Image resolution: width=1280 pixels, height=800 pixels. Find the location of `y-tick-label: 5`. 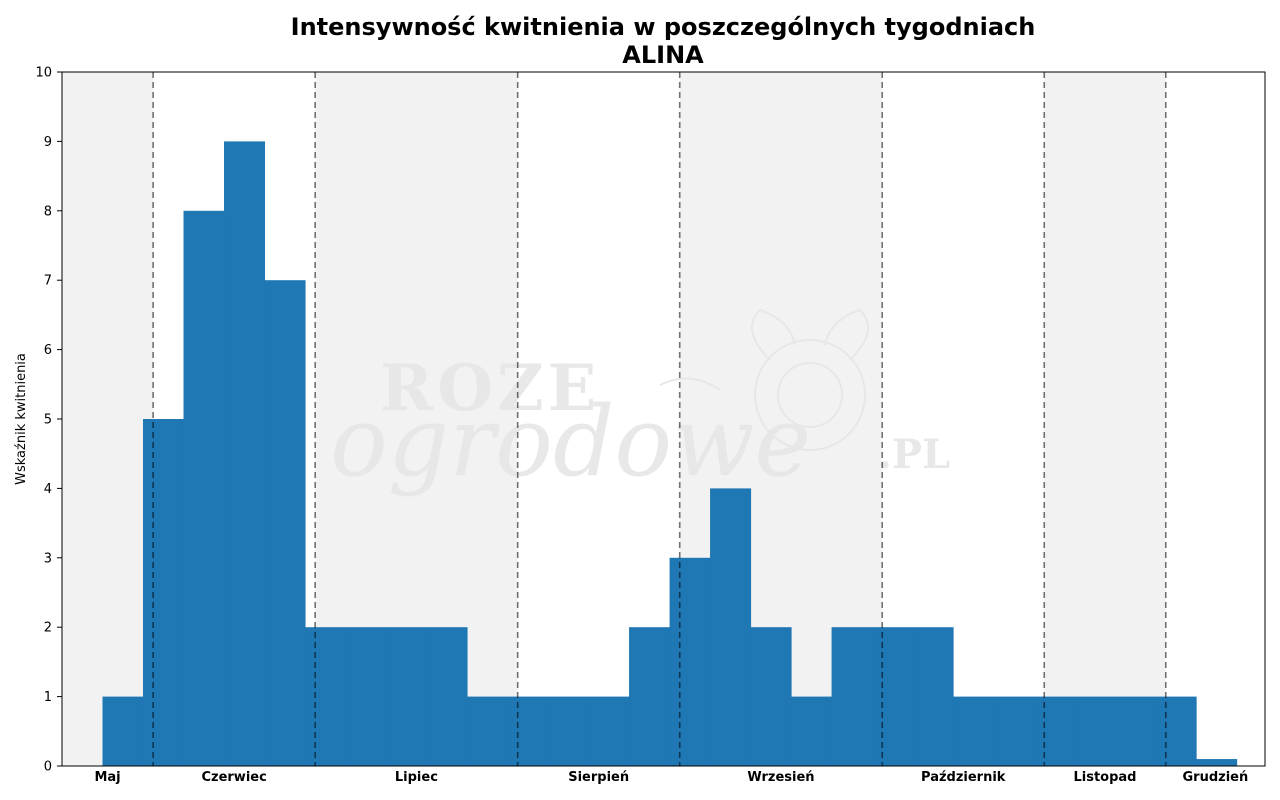

y-tick-label: 5 is located at coordinates (48, 420).